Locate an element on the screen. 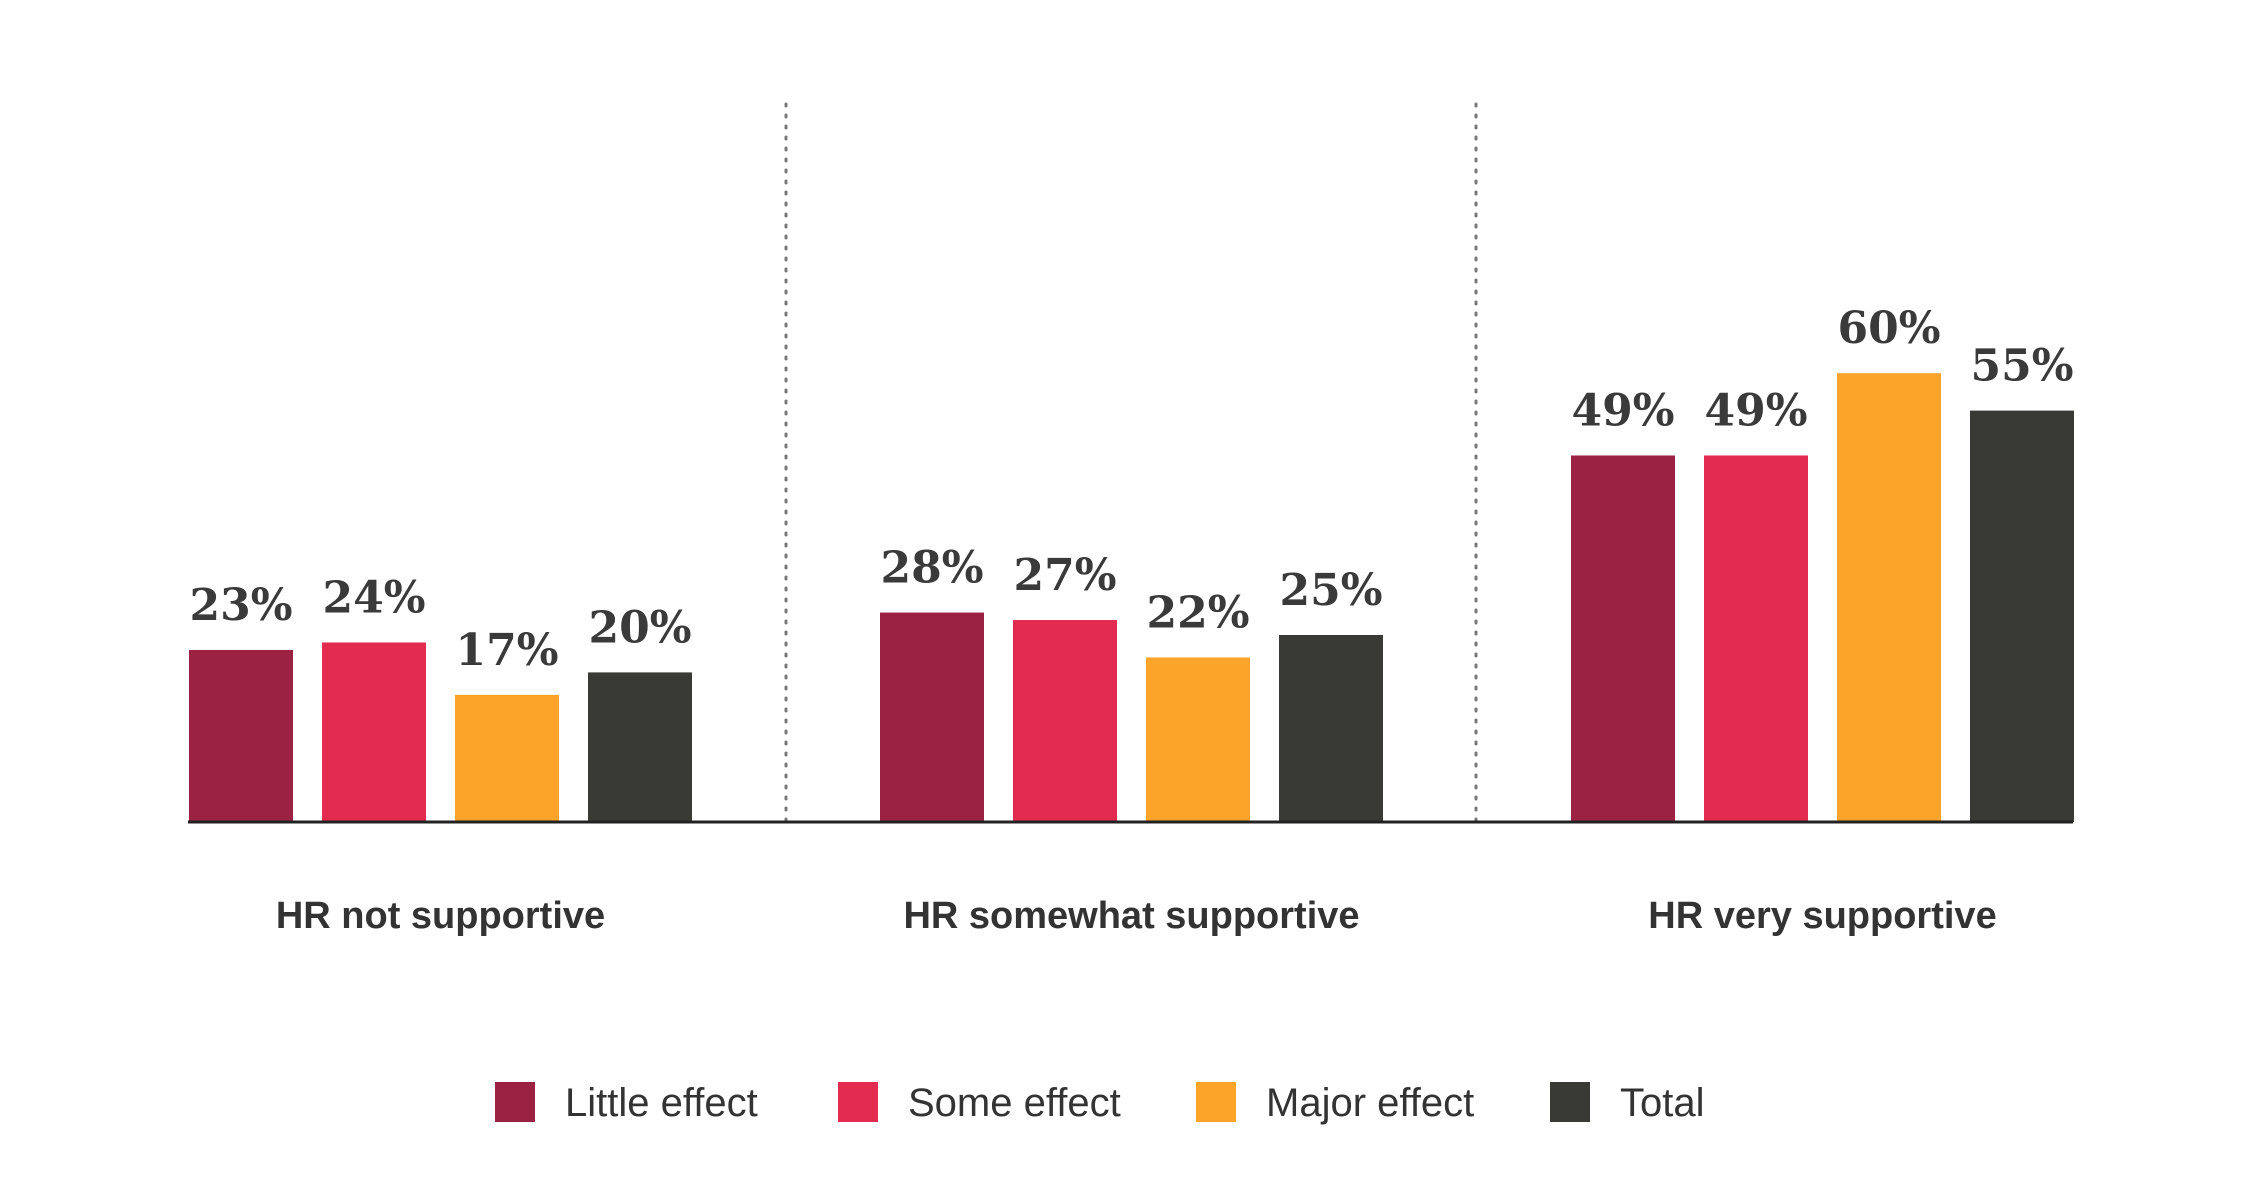 The image size is (2250, 1200). bar-hr-somewhat-supportive-total is located at coordinates (1331, 728).